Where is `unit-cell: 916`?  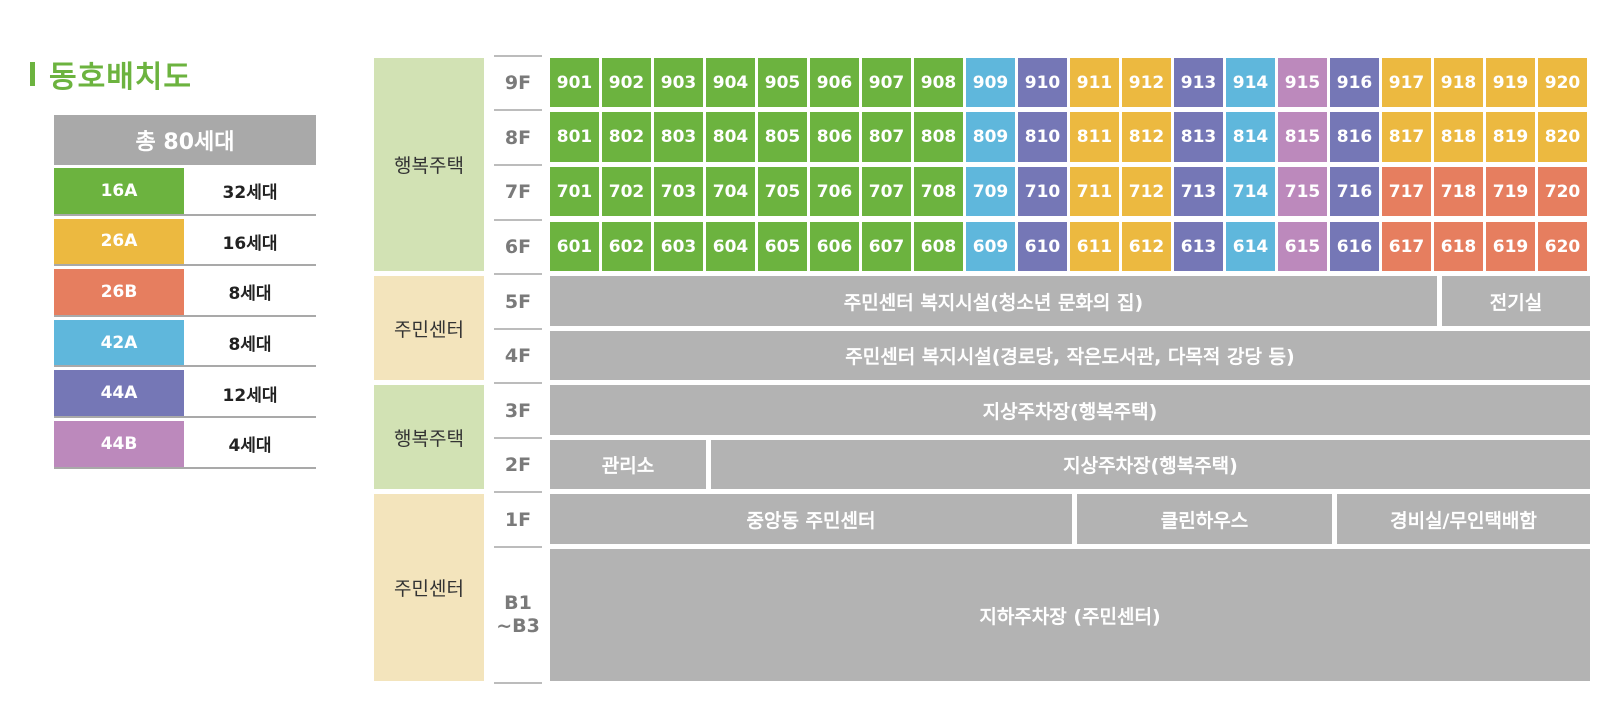 unit-cell: 916 is located at coordinates (1354, 82).